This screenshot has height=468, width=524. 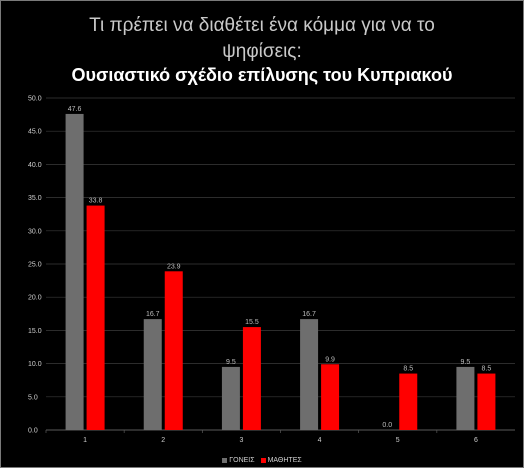 I want to click on y-tick-label: 15.0, so click(x=35, y=331).